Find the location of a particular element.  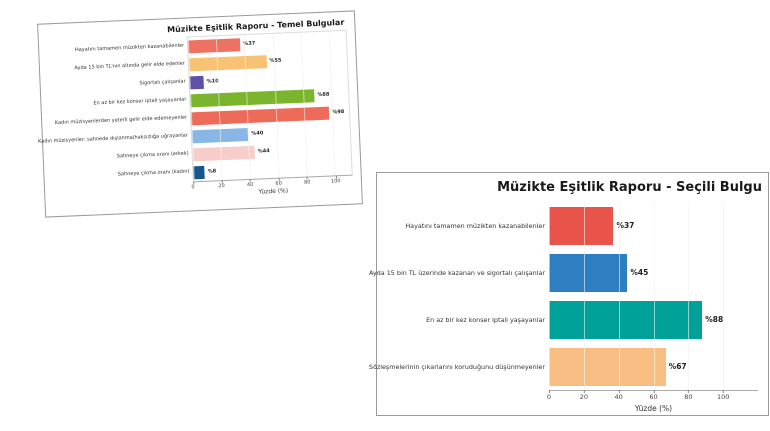

value-label: %40 is located at coordinates (257, 133).